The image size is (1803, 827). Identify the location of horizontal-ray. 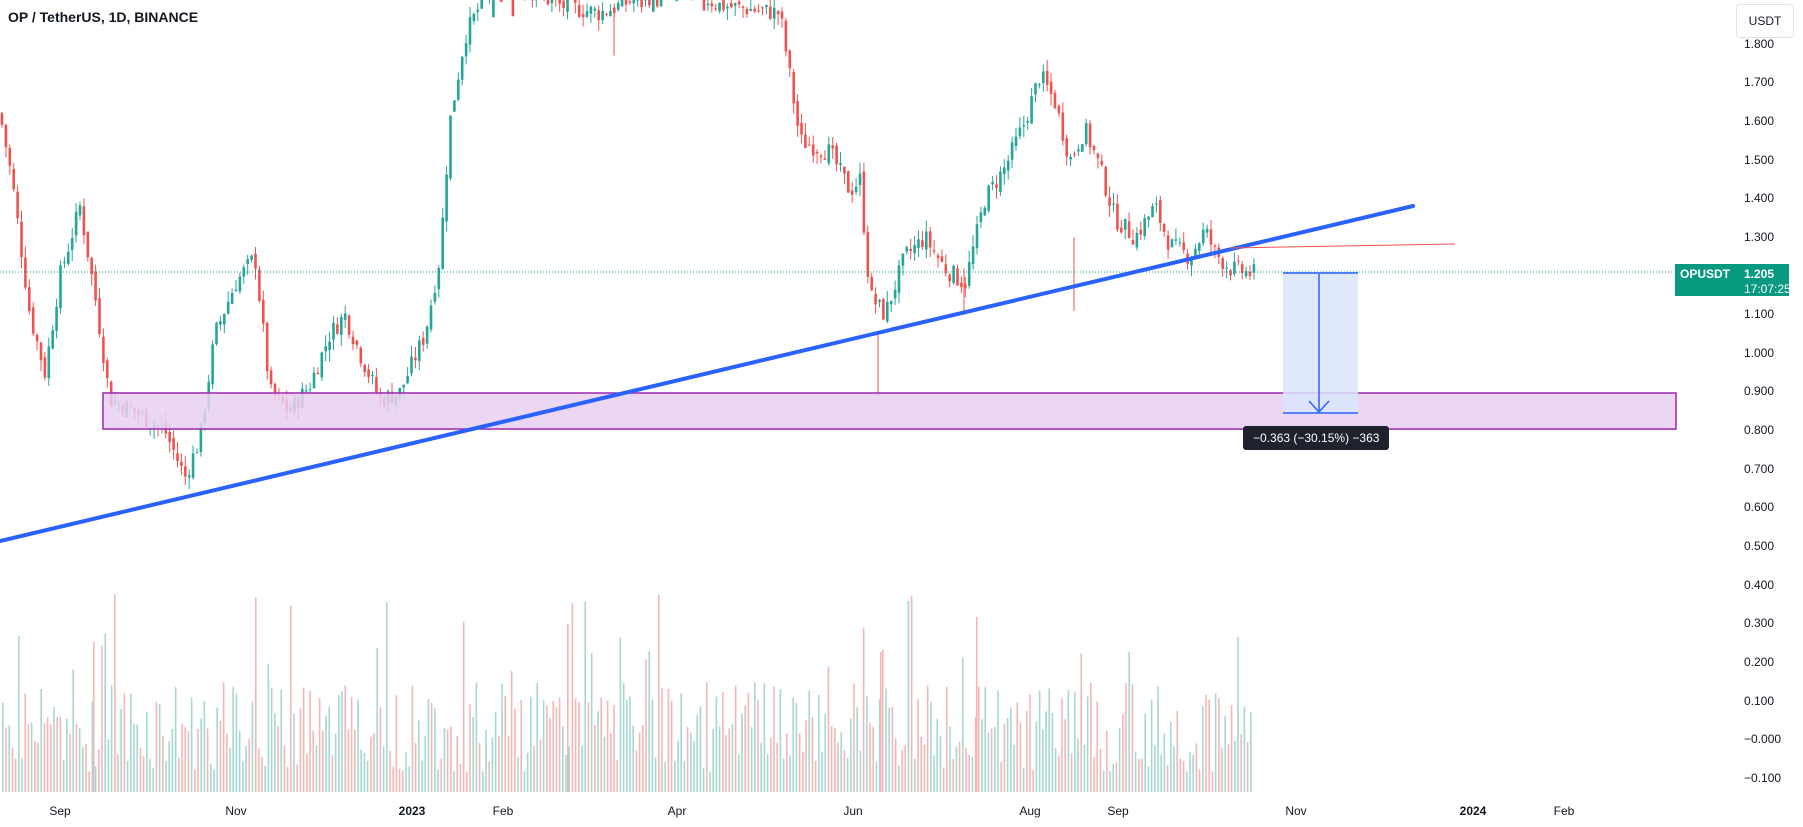
(1342, 246).